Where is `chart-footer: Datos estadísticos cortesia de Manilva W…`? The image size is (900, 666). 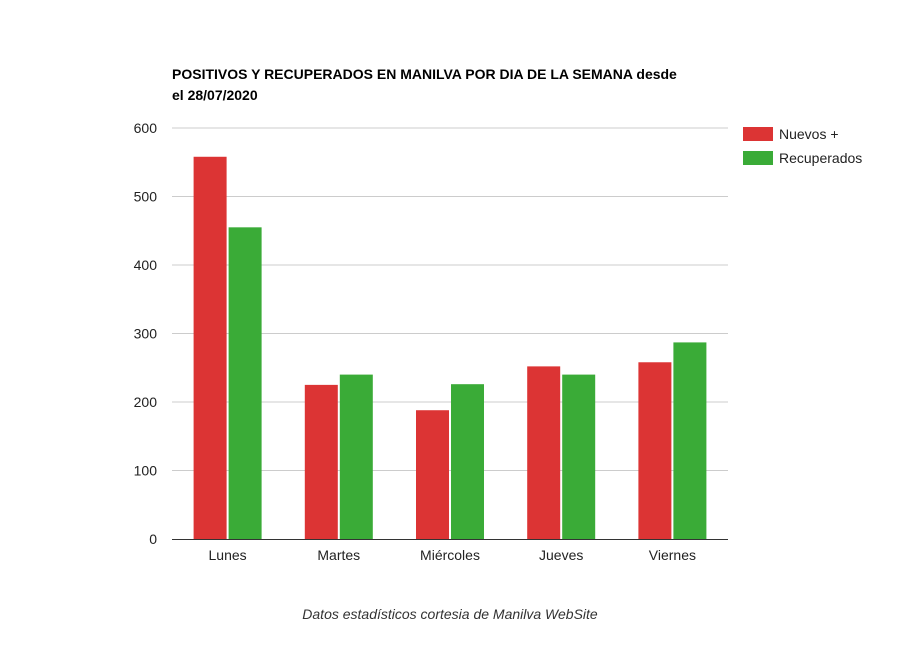 chart-footer: Datos estadísticos cortesia de Manilva W… is located at coordinates (450, 614).